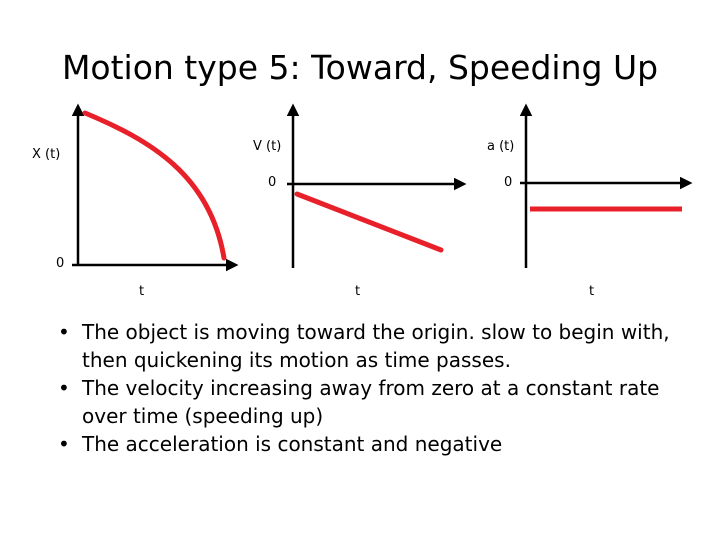  I want to click on velocity-graph, so click(376, 185).